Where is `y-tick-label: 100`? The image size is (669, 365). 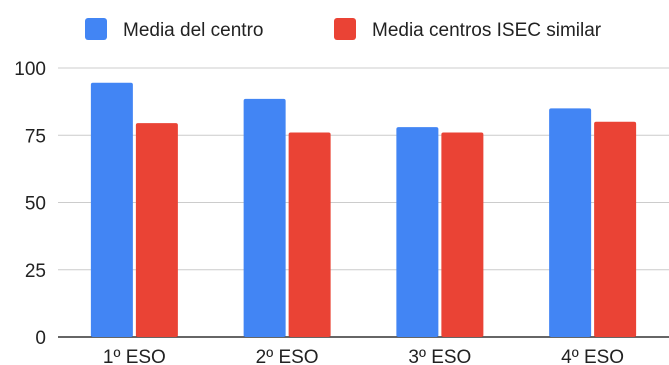 y-tick-label: 100 is located at coordinates (30, 69).